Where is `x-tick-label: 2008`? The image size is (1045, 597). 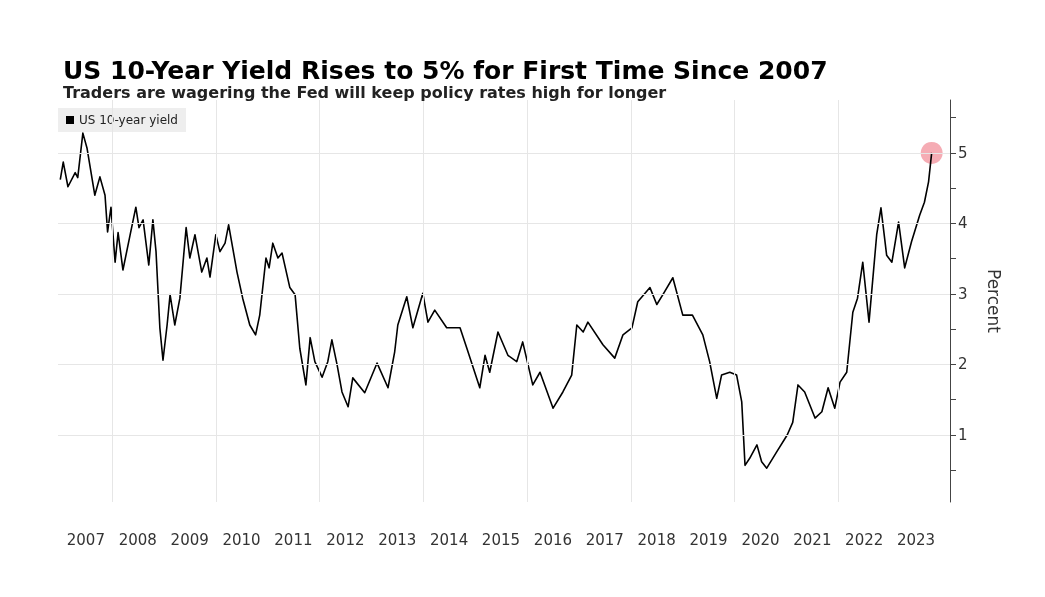
x-tick-label: 2008 is located at coordinates (137, 539).